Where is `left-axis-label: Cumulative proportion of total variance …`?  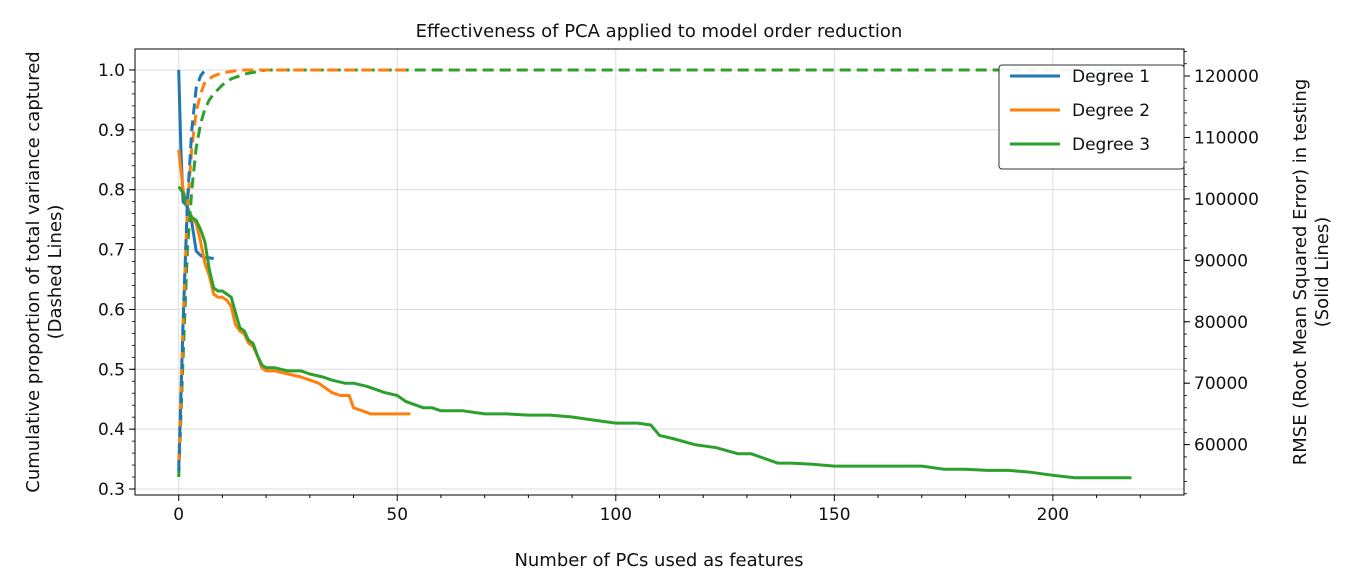 left-axis-label: Cumulative proportion of total variance … is located at coordinates (44, 271).